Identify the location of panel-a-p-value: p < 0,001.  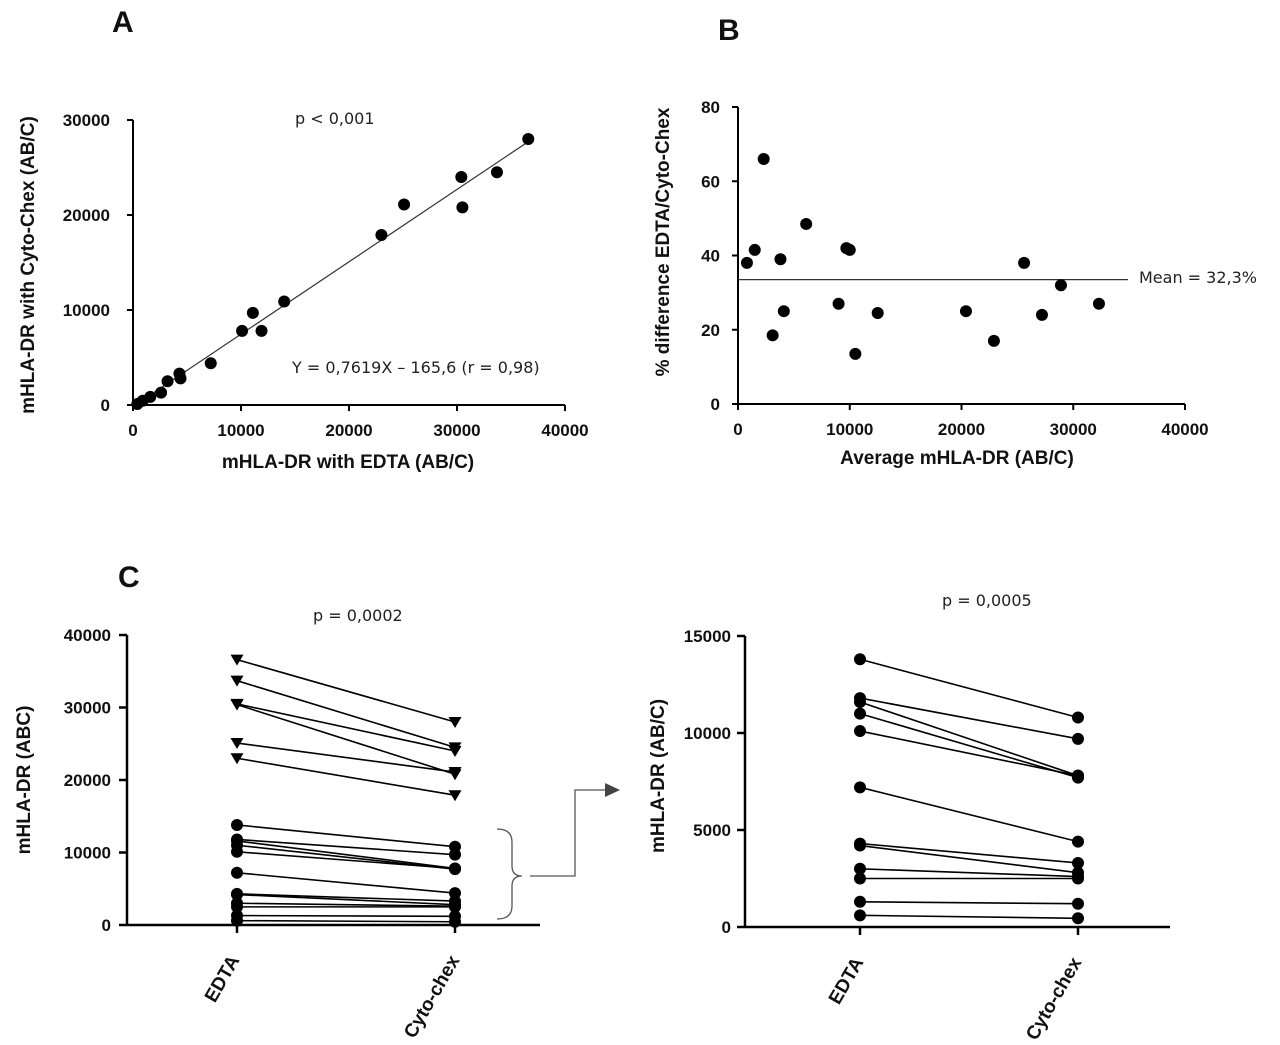
(335, 118).